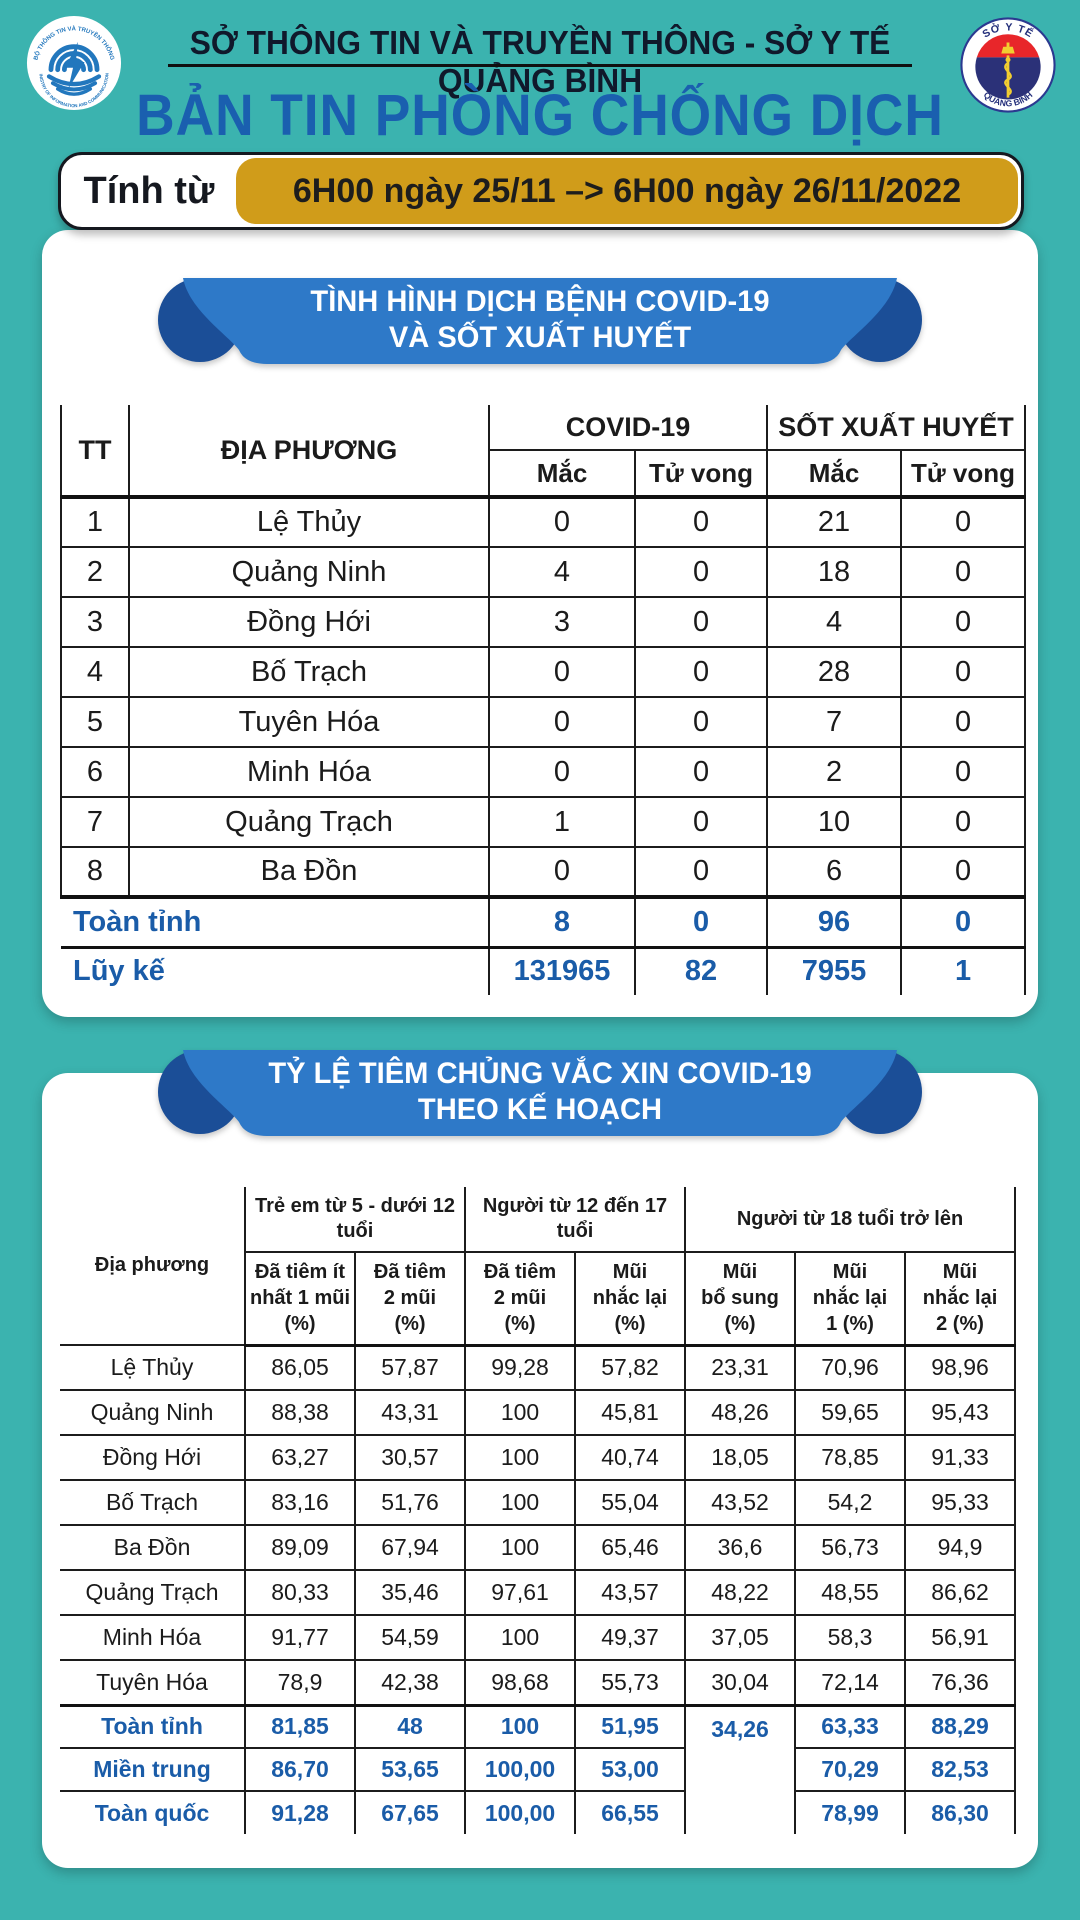 This screenshot has width=1080, height=1920. I want to click on header-group-children: Trẻ em từ 5 - dưới 12 tuổi, so click(355, 1220).